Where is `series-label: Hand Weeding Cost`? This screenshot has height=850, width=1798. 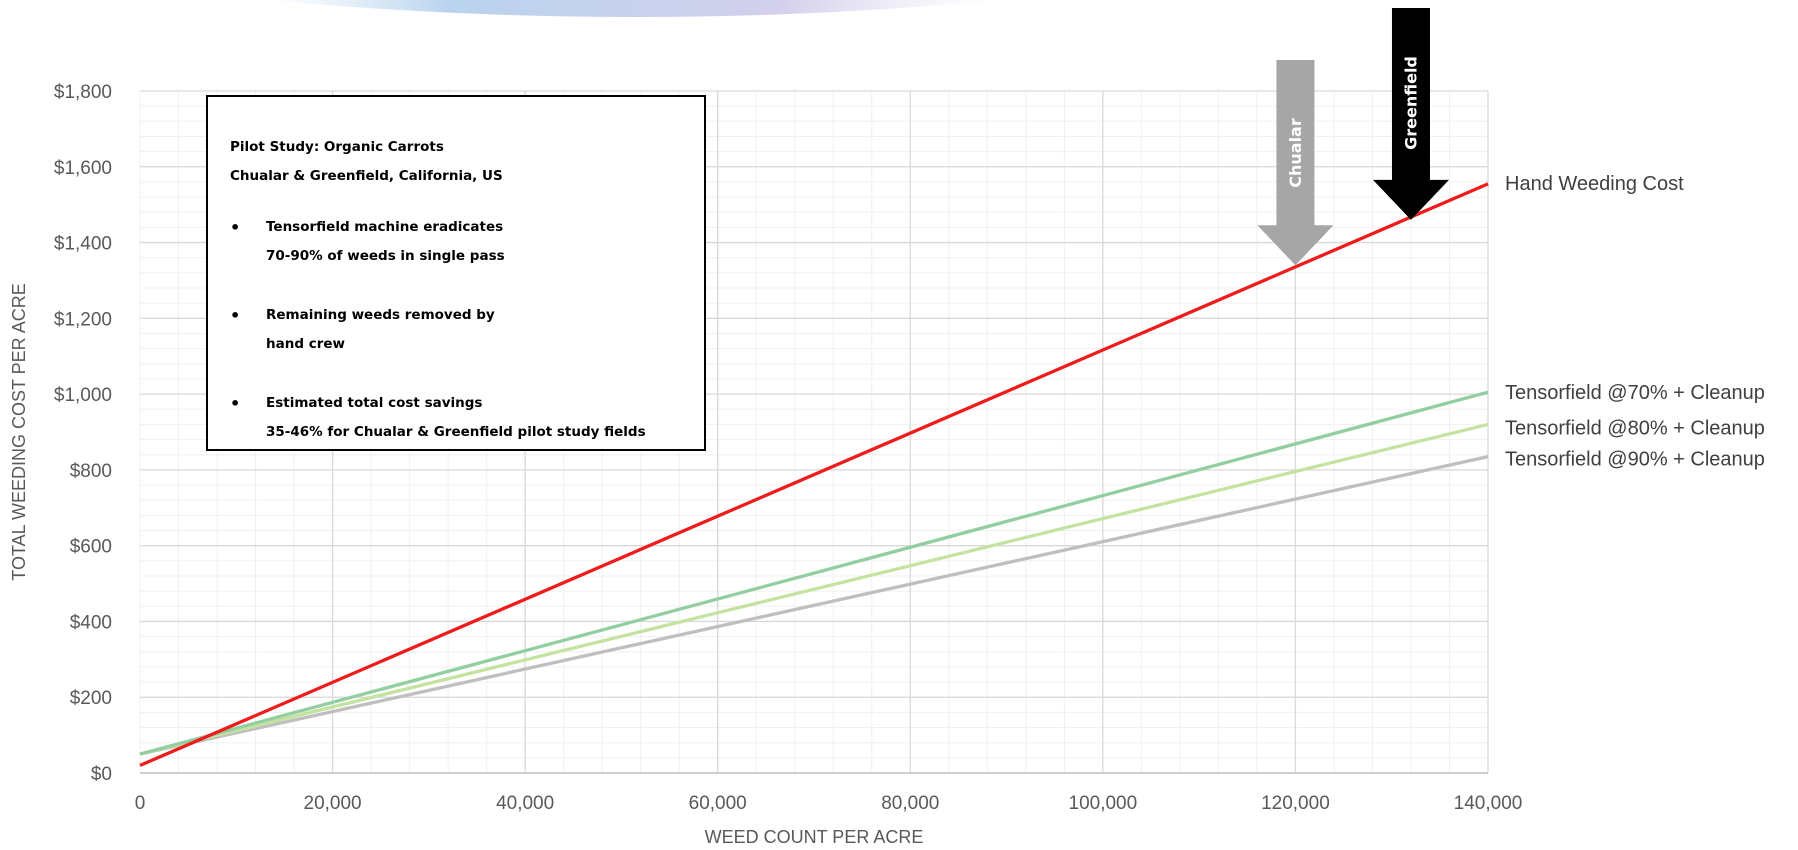 series-label: Hand Weeding Cost is located at coordinates (1594, 184).